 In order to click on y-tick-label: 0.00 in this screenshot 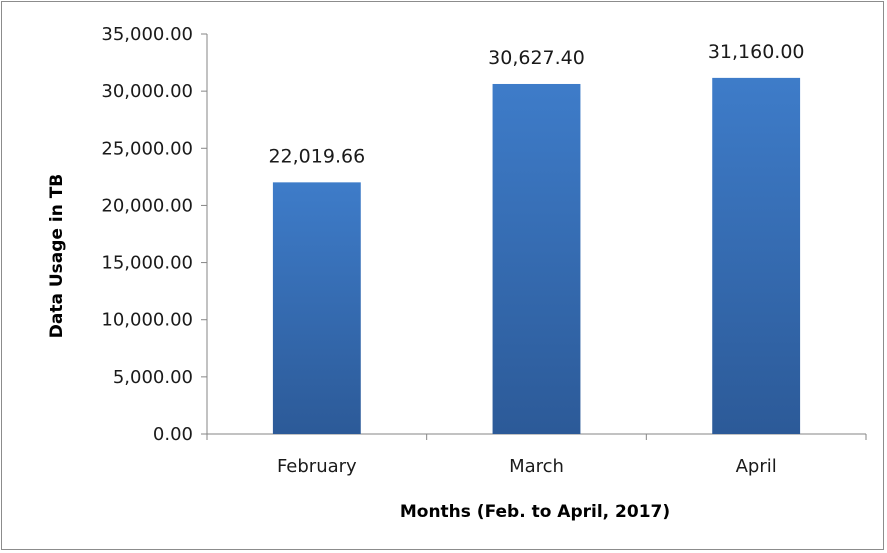, I will do `click(173, 434)`.